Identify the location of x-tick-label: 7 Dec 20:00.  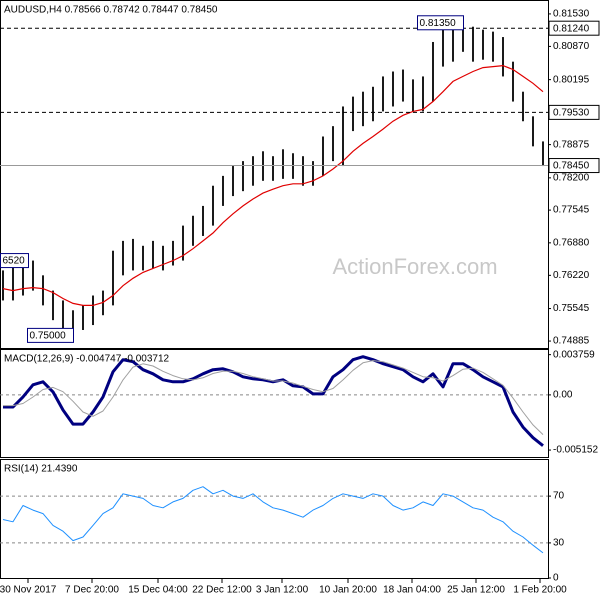
(92, 590).